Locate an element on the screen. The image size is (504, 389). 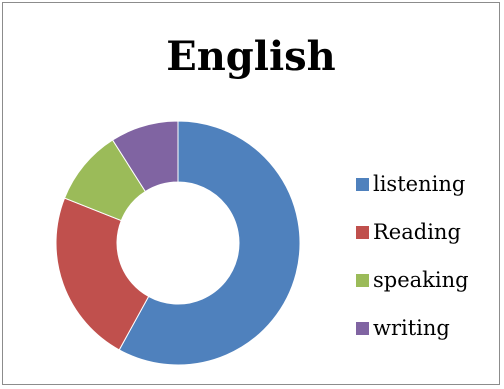
legend-label: writing is located at coordinates (411, 327).